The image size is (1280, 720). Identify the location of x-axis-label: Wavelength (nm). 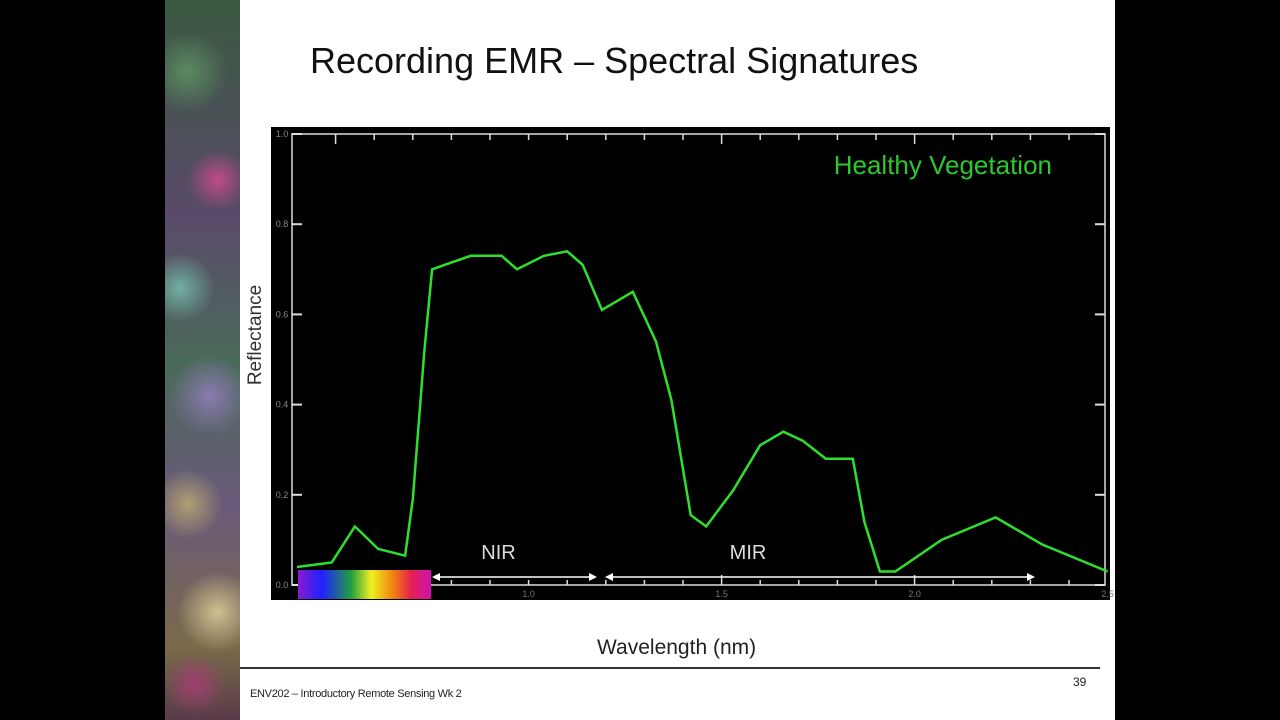
(677, 647).